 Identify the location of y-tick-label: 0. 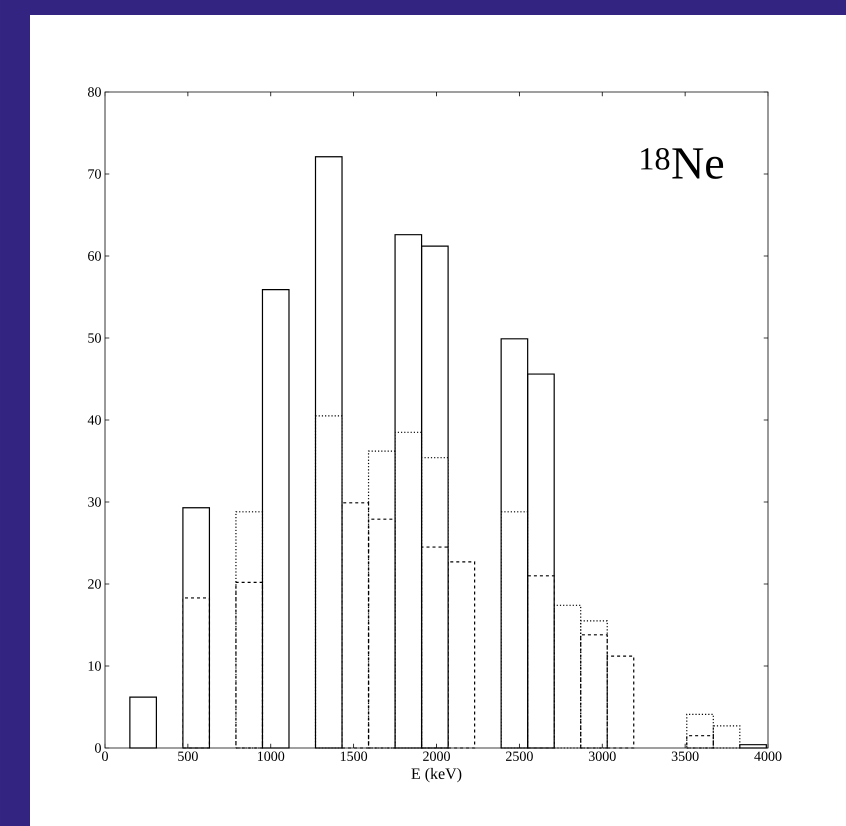
(98, 748).